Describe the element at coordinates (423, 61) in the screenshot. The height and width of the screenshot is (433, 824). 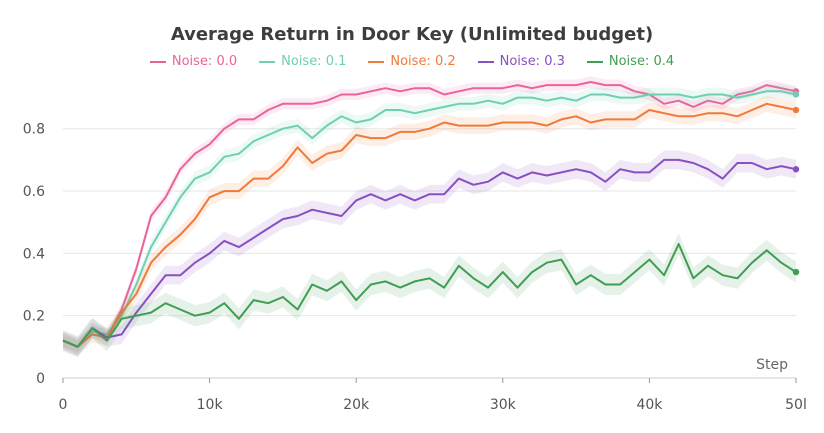
I see `legend-label: Noise: 0.2` at that location.